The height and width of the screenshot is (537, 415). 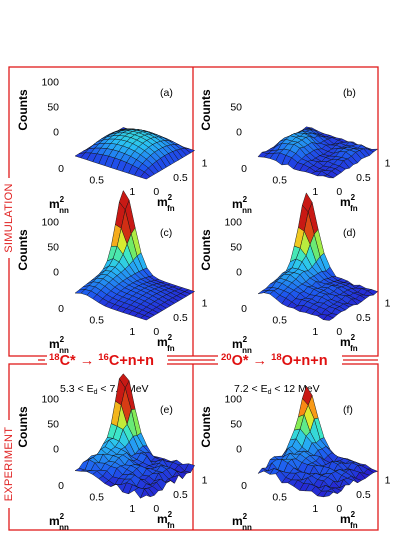 What do you see at coordinates (9, 217) in the screenshot?
I see `simulation-side-label: SIMULATION` at bounding box center [9, 217].